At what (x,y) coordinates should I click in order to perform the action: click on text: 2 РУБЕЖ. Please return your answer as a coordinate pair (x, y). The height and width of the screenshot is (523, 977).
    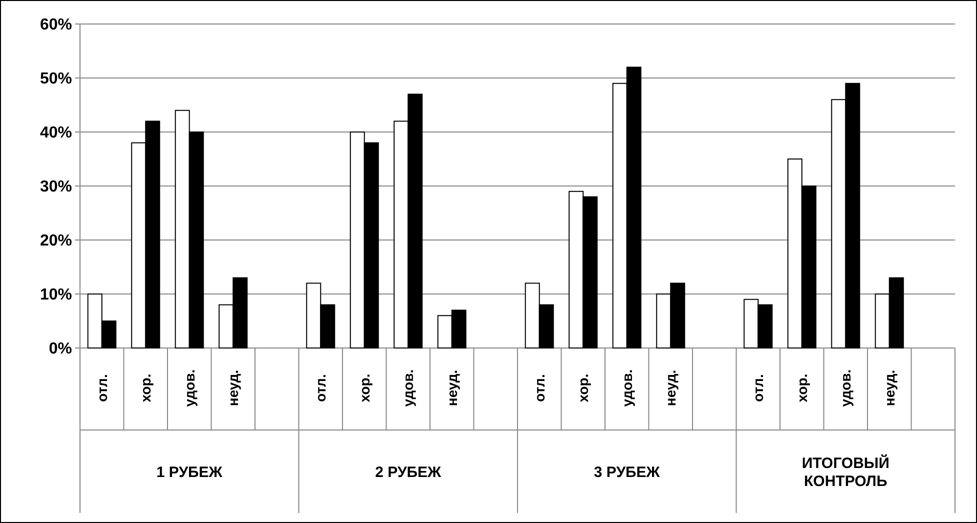
    Looking at the image, I should click on (408, 472).